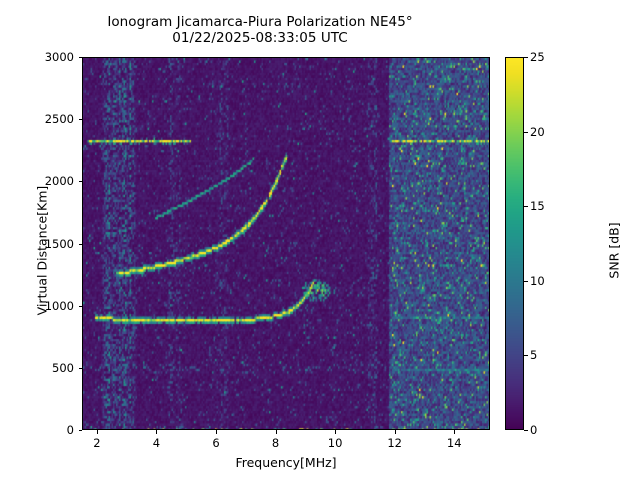 This screenshot has width=640, height=480. What do you see at coordinates (395, 443) in the screenshot?
I see `x-tick-label: 12` at bounding box center [395, 443].